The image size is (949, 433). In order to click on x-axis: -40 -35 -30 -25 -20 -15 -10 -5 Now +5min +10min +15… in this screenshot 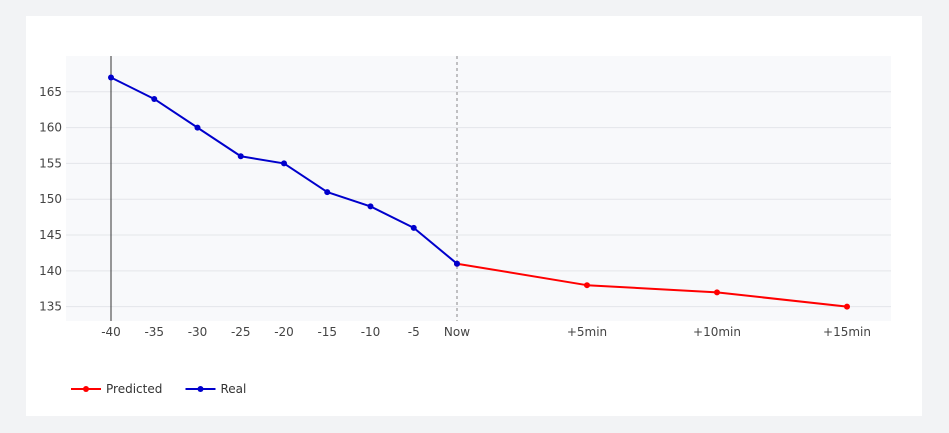, I will do `click(486, 332)`.